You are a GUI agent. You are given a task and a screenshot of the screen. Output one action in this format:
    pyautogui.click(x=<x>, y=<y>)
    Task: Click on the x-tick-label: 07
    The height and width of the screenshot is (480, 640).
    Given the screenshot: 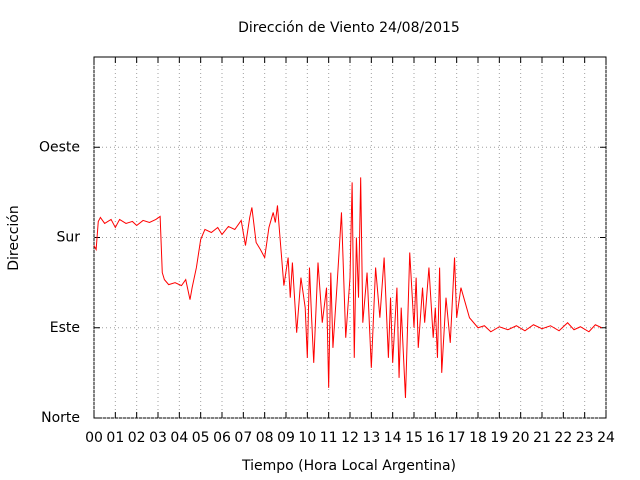 What is the action you would take?
    pyautogui.click(x=243, y=438)
    